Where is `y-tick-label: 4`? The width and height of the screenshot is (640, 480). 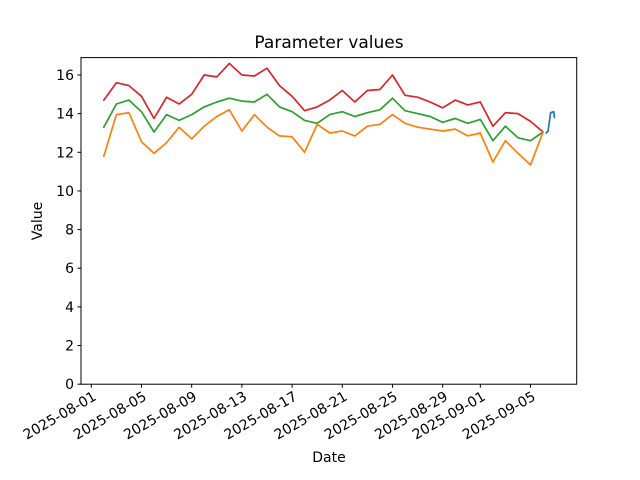
y-tick-label: 4 is located at coordinates (69, 308).